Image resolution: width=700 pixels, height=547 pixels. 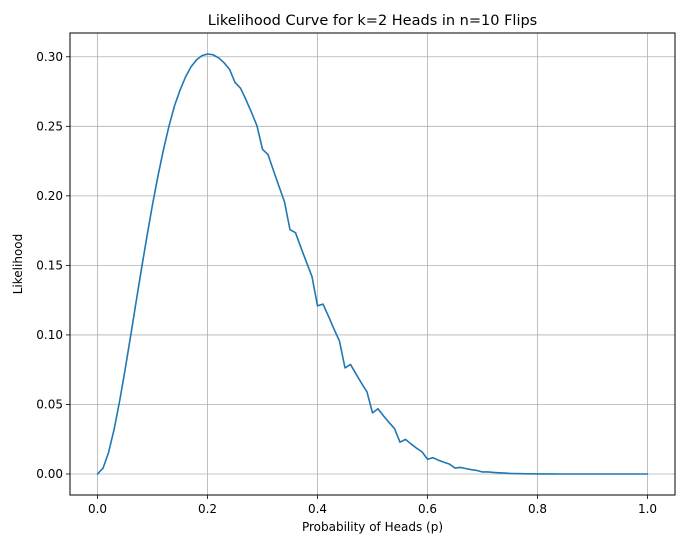 I want to click on x-tick-label: 0.8, so click(x=537, y=509).